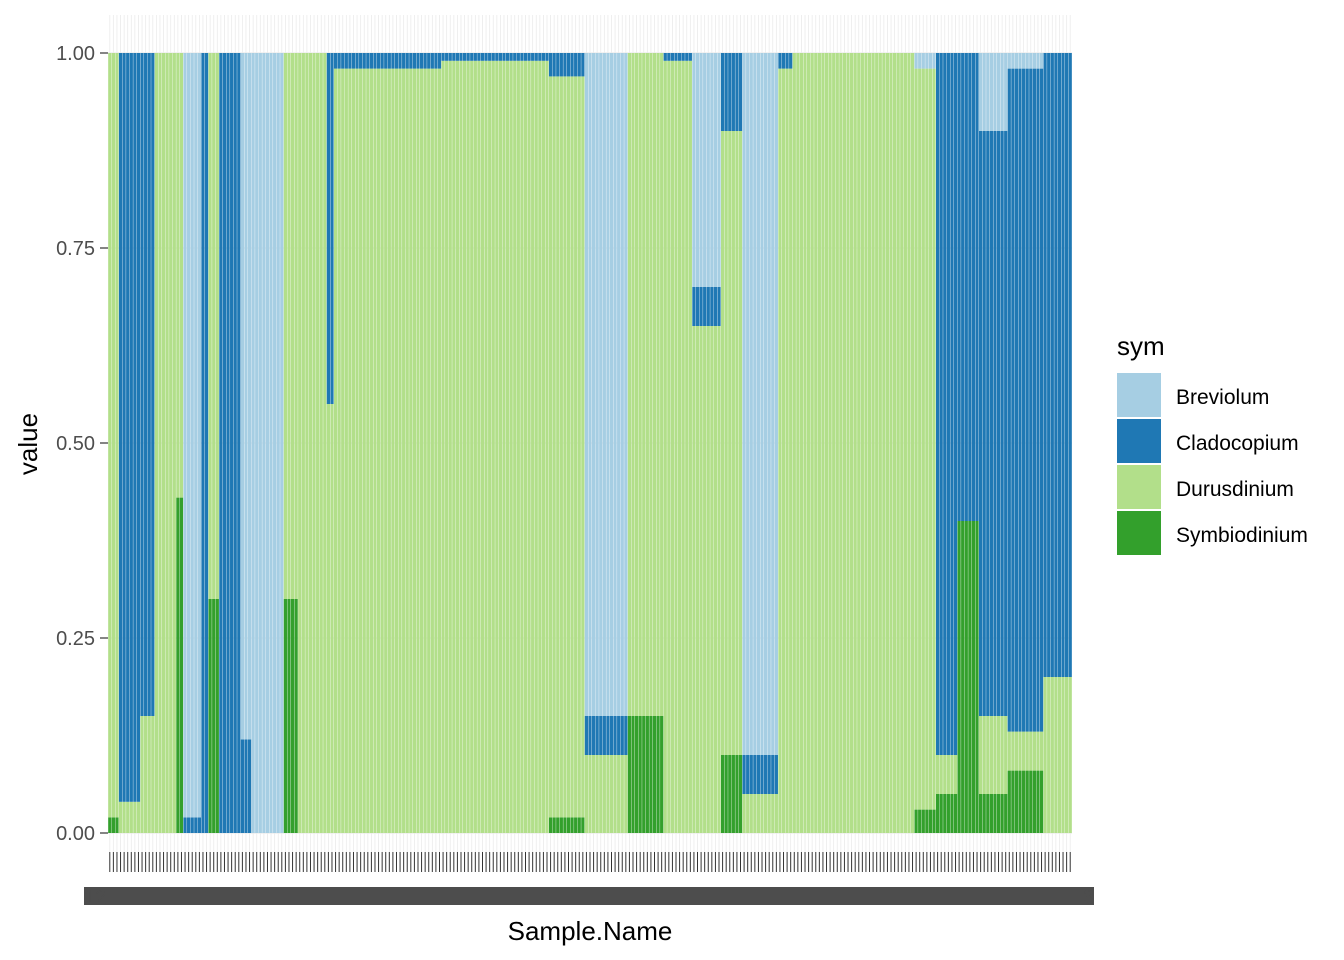 This screenshot has width=1344, height=960. What do you see at coordinates (589, 880) in the screenshot?
I see `x-tick-layer: 12 3` at bounding box center [589, 880].